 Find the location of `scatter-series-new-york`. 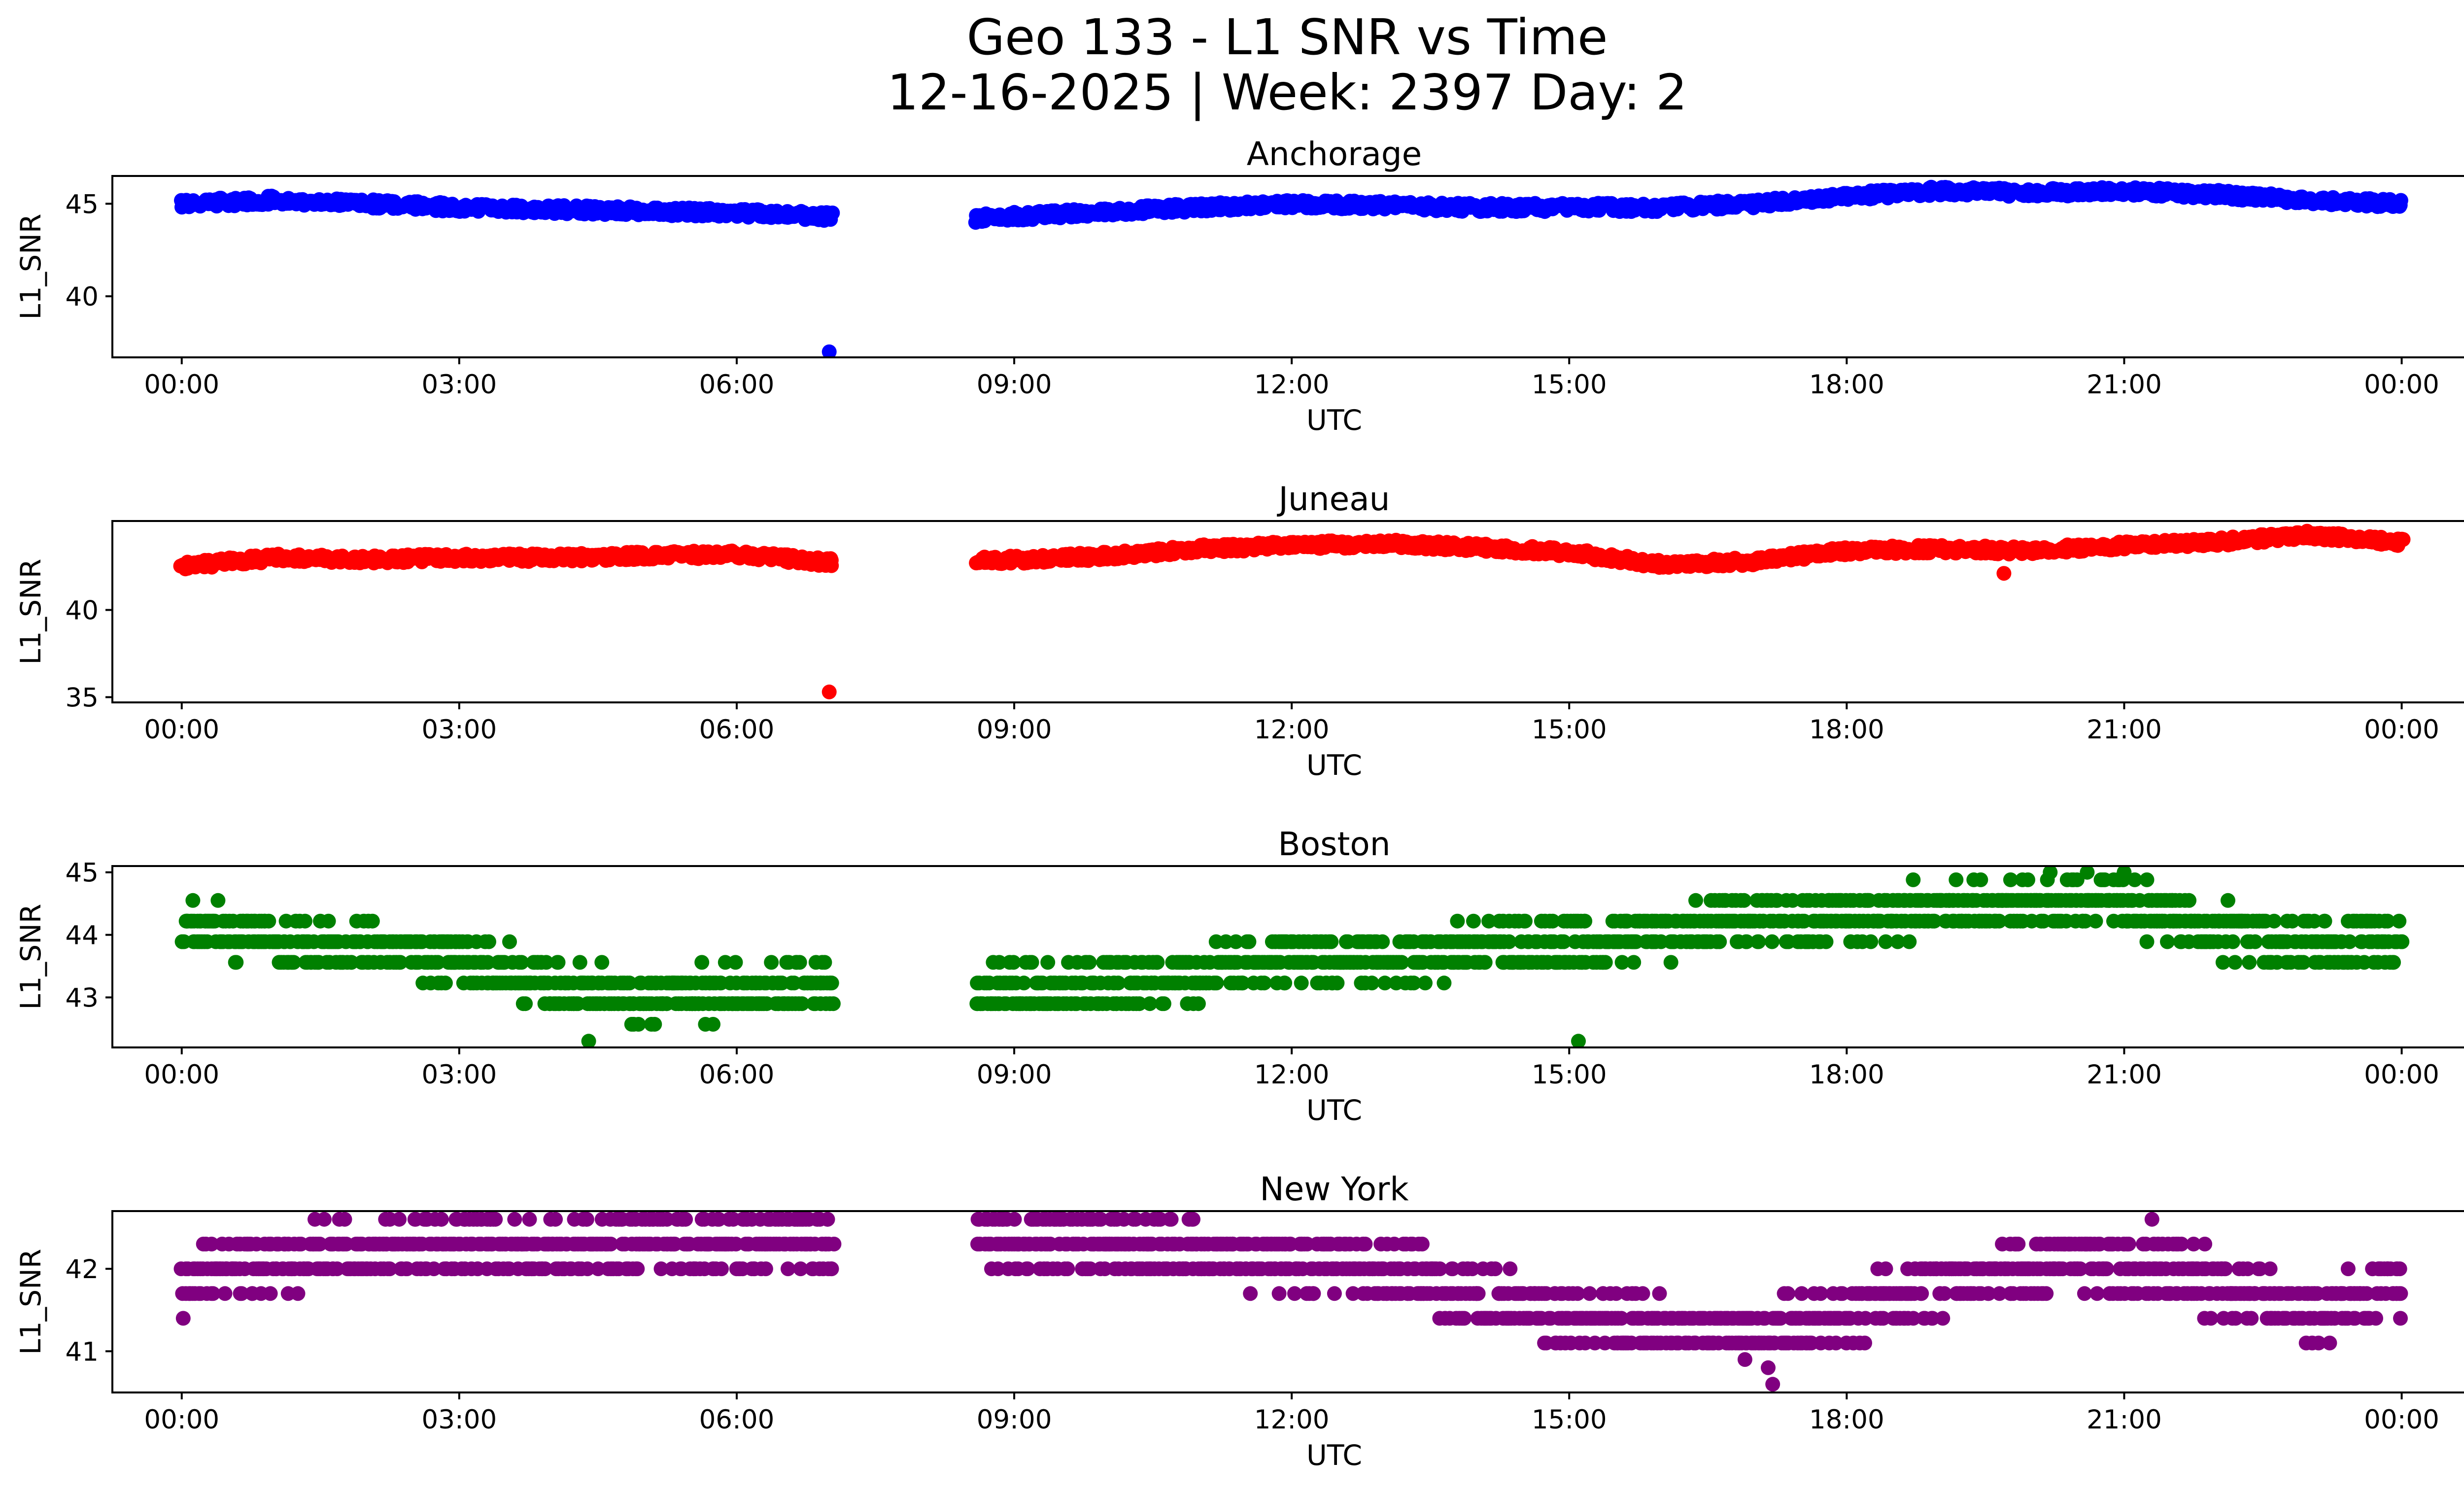

scatter-series-new-york is located at coordinates (1290, 1302).